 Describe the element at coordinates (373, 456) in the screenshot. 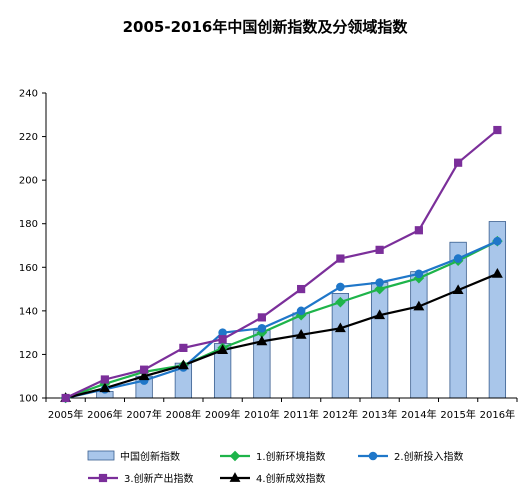

I see `legend-series-1-swatch-marker` at that location.